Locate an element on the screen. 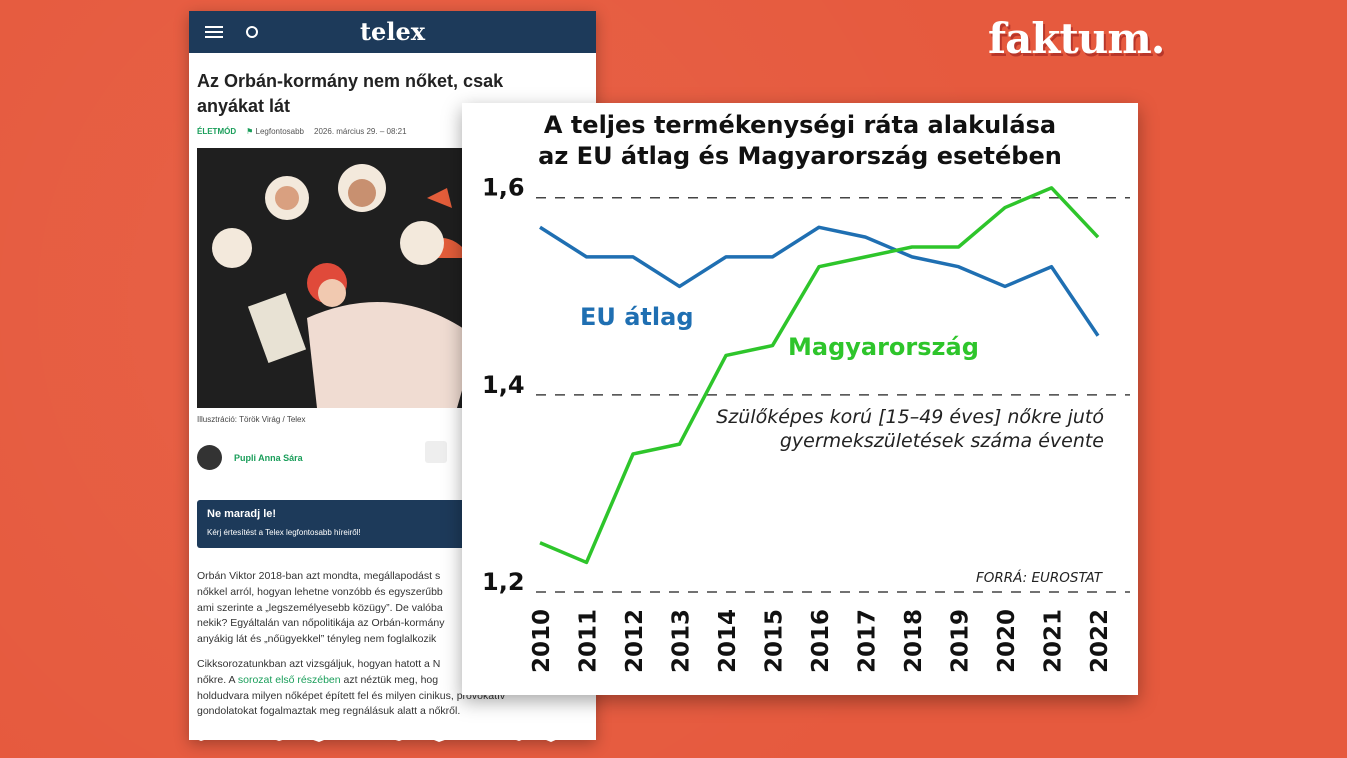 Image resolution: width=1347 pixels, height=758 pixels. x-tick-label: 2021 is located at coordinates (1054, 641).